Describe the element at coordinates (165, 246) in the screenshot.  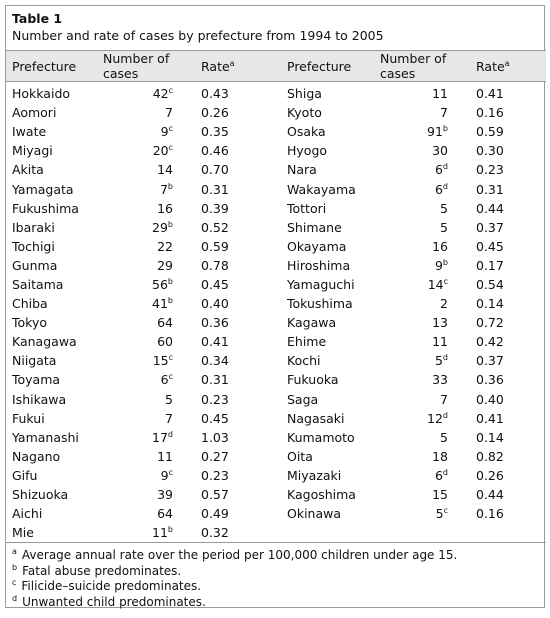
I see `cases-value: 22` at that location.